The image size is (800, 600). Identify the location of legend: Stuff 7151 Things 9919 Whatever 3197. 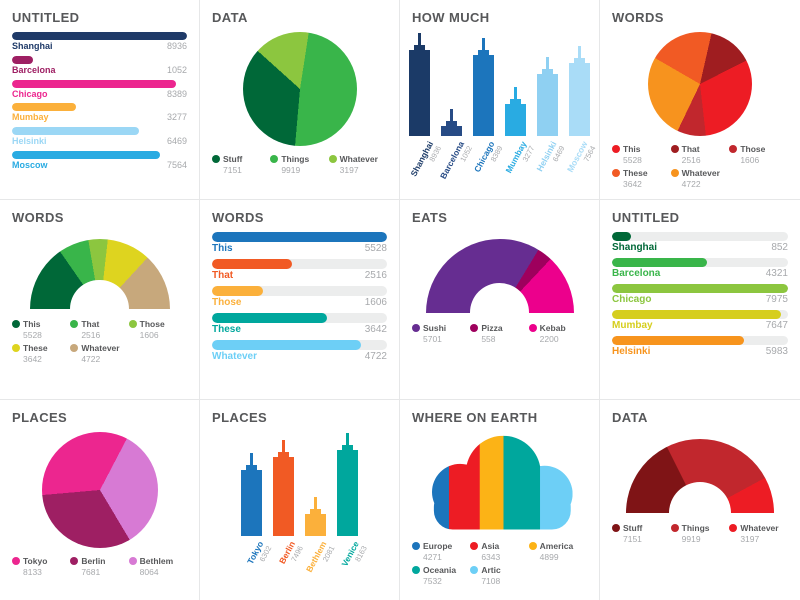
(700, 533).